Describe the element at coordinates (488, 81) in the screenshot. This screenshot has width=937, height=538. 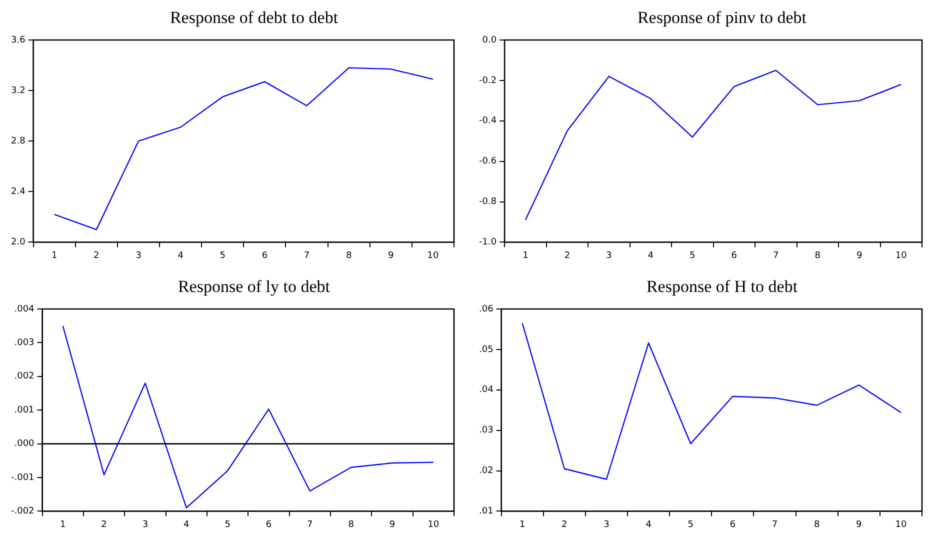
I see `y-tick-label: -0.2` at that location.